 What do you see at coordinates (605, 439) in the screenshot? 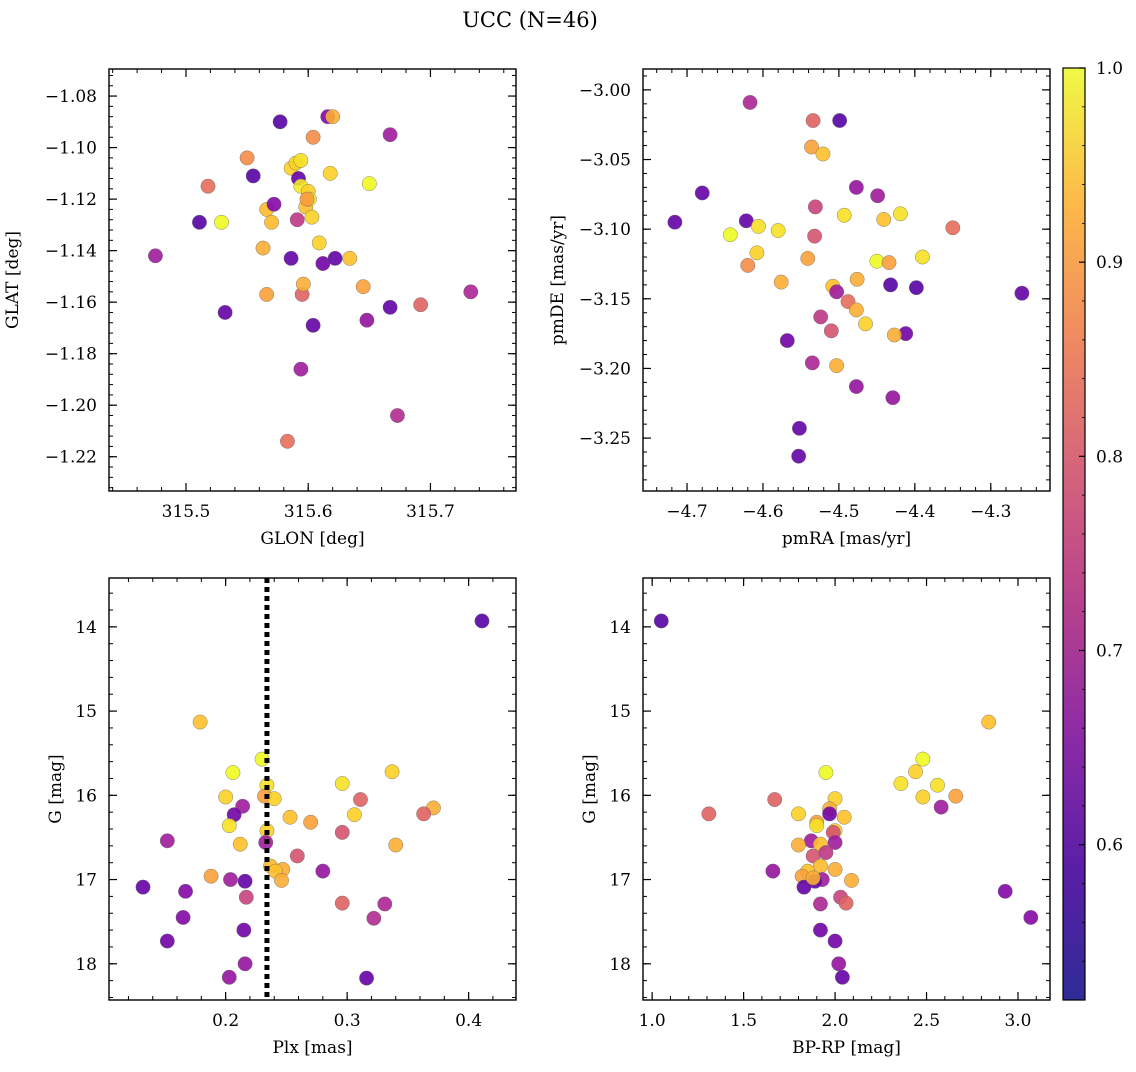
I see `y-tick-label: −3.25` at bounding box center [605, 439].